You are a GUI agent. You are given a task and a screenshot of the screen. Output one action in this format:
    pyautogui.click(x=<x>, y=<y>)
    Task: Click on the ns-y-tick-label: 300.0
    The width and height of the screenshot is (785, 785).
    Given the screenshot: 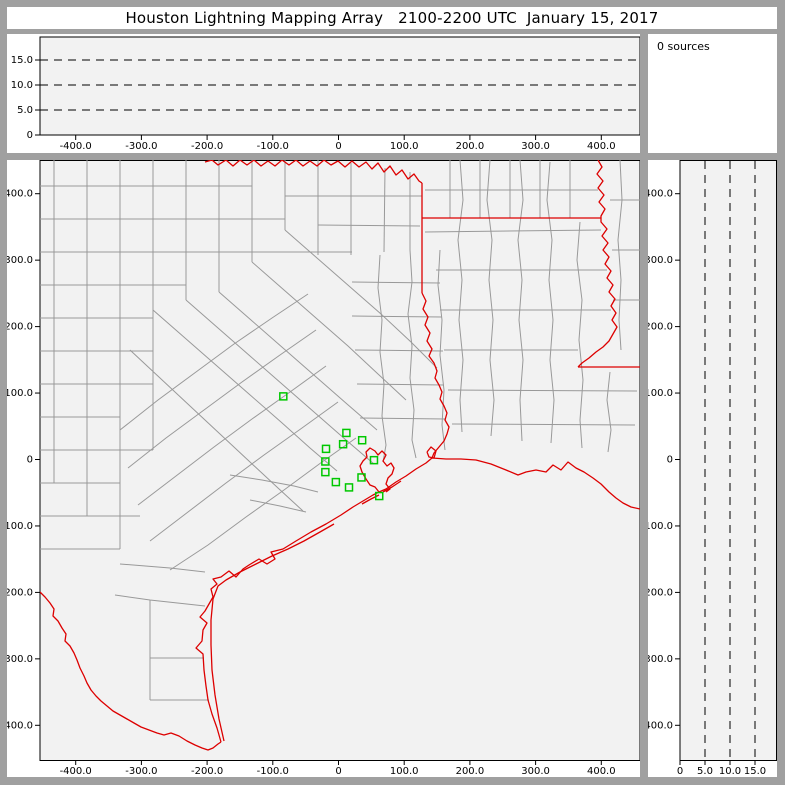 What is the action you would take?
    pyautogui.click(x=660, y=260)
    